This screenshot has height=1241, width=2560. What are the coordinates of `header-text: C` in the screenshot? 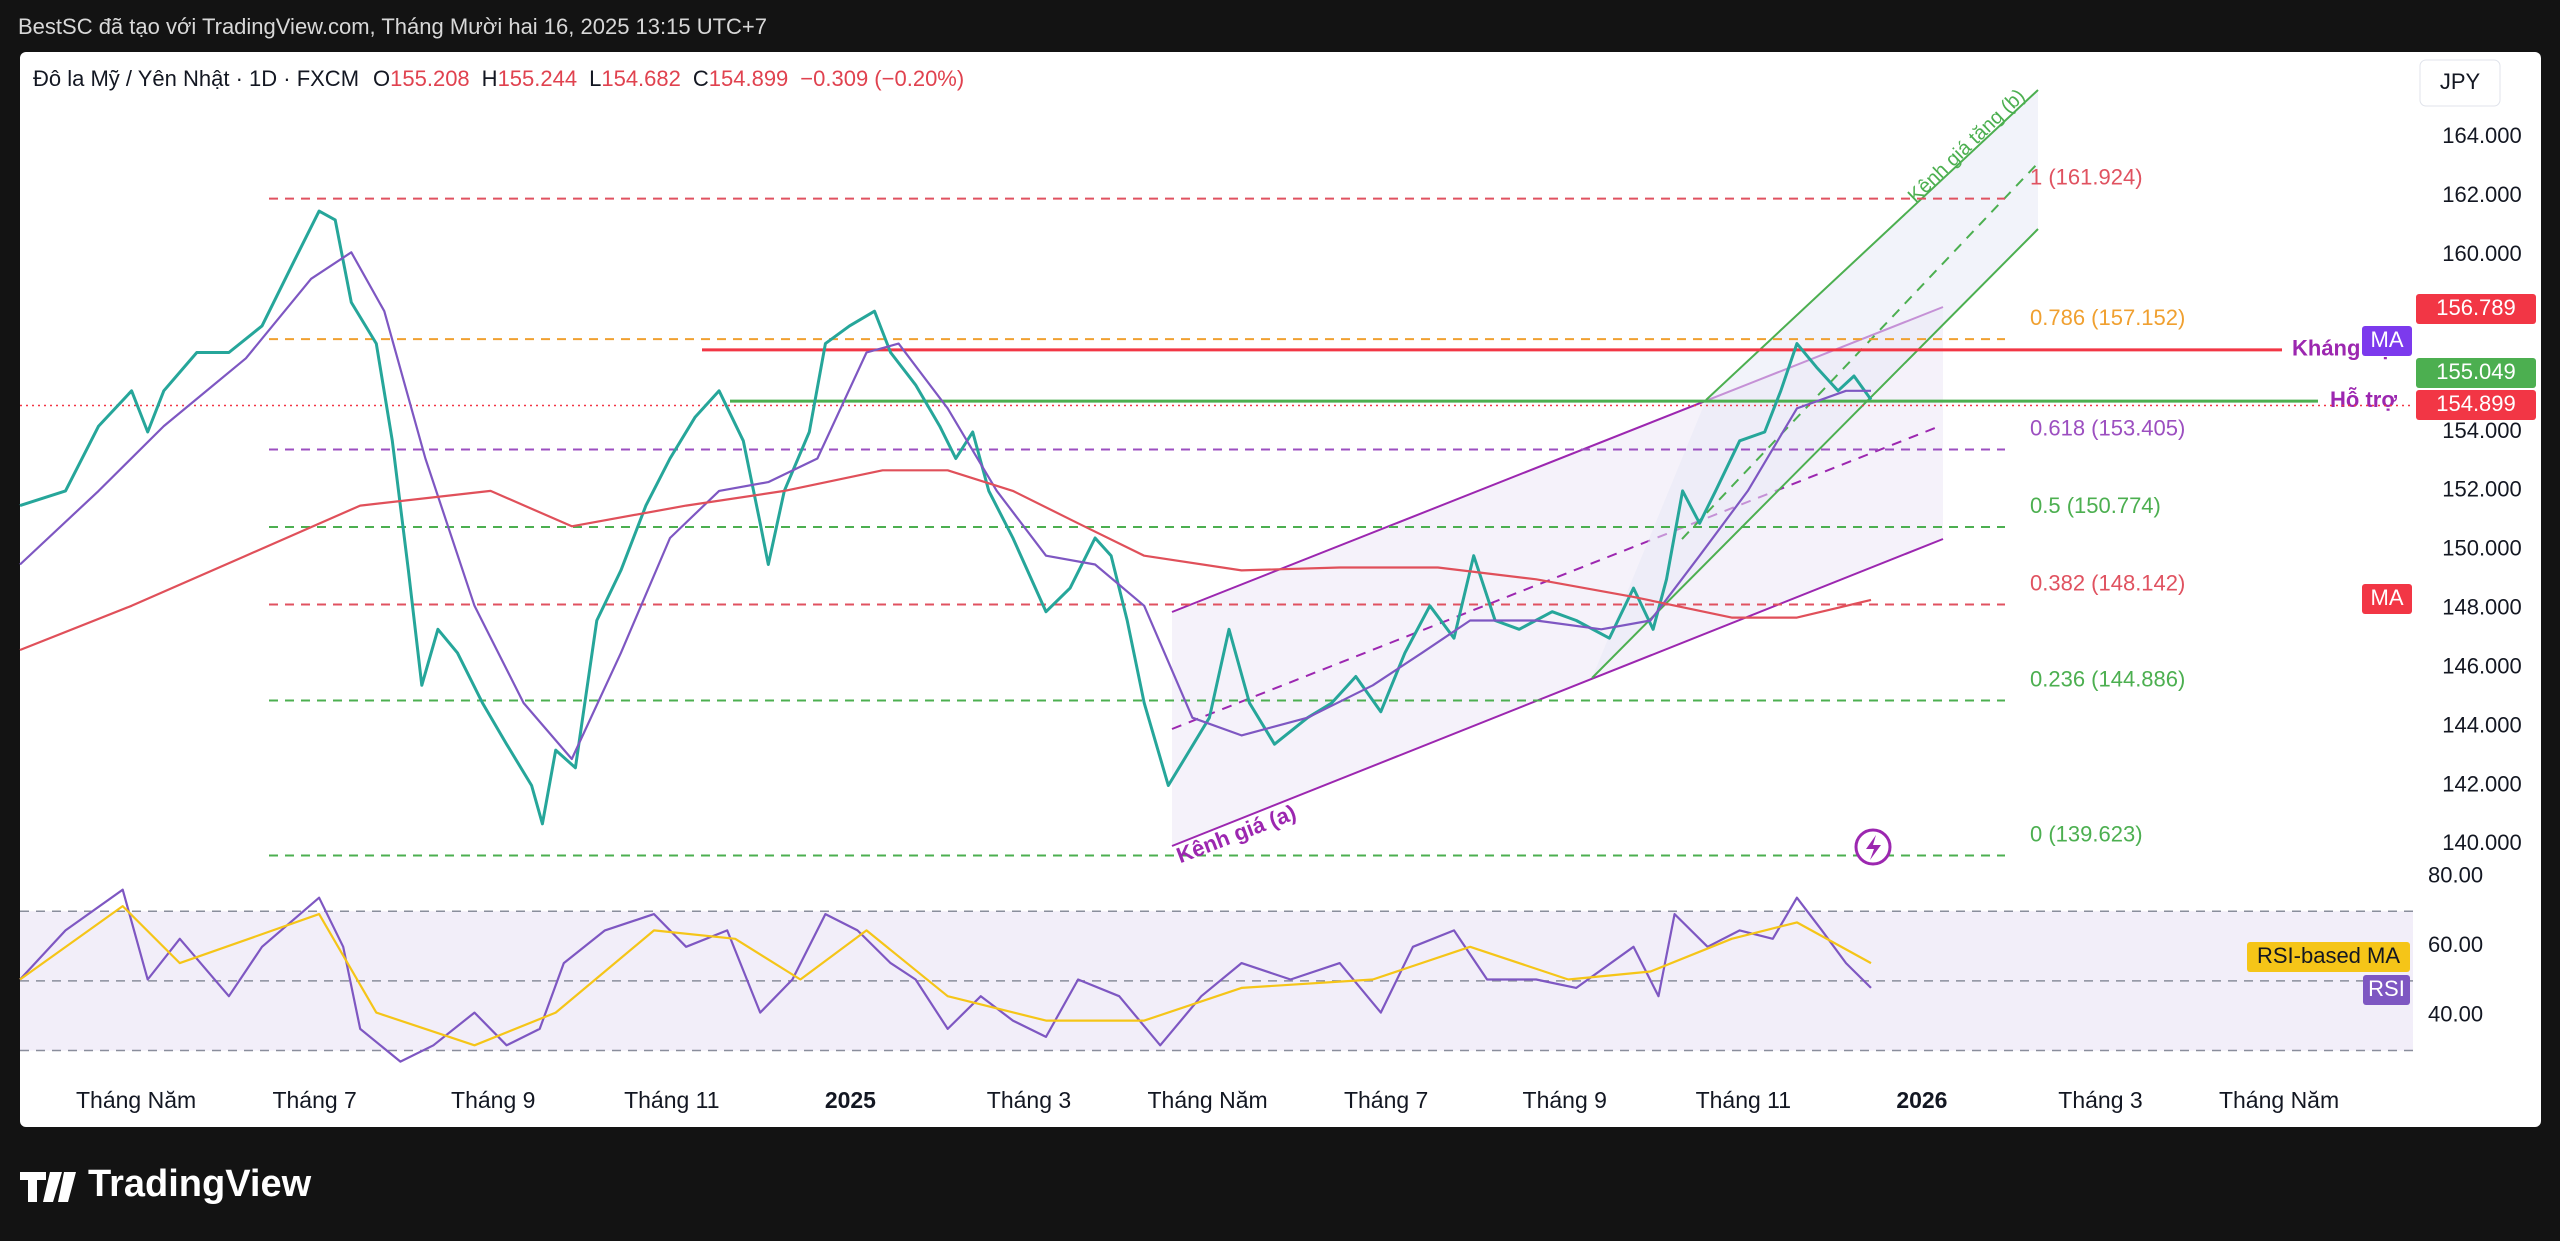 It's located at (701, 78).